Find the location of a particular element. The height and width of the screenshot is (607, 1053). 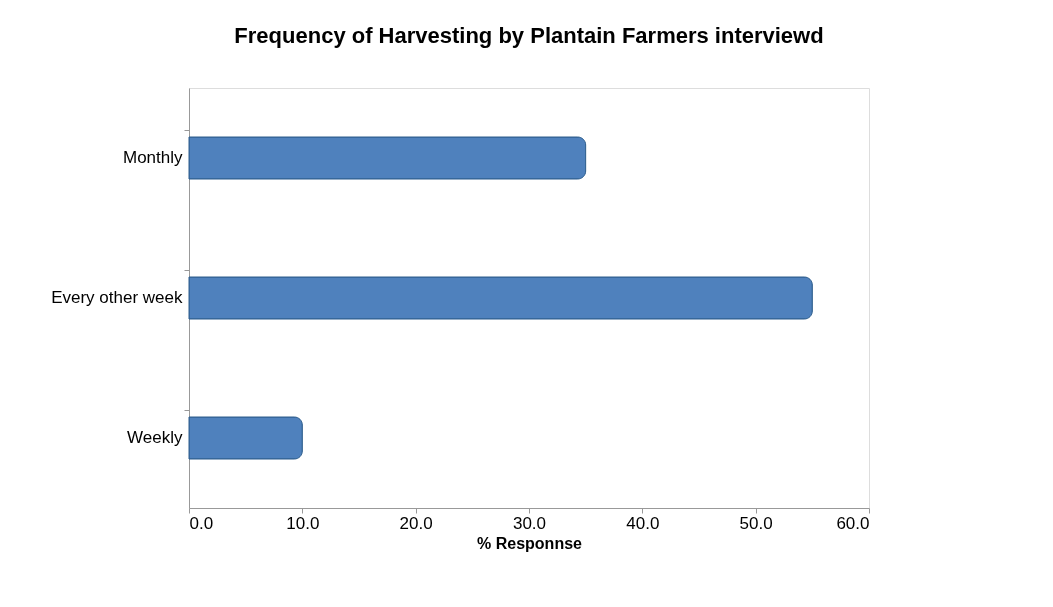

x-tick-label: 10.0 is located at coordinates (303, 523).